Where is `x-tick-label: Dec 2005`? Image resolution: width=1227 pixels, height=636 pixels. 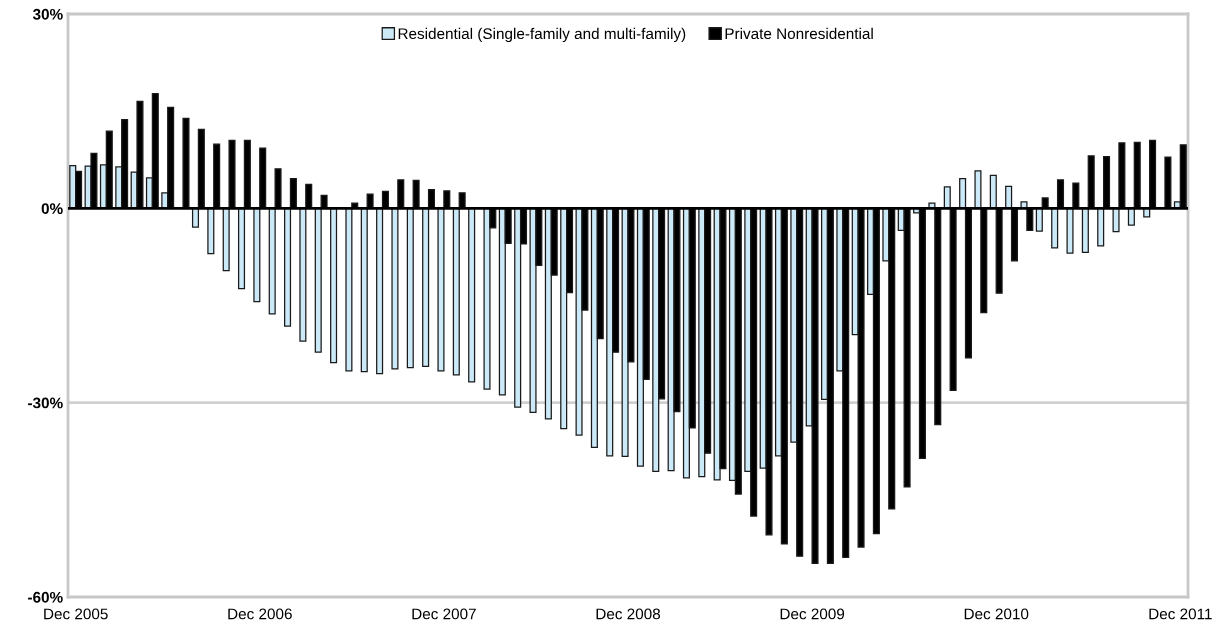 x-tick-label: Dec 2005 is located at coordinates (76, 614).